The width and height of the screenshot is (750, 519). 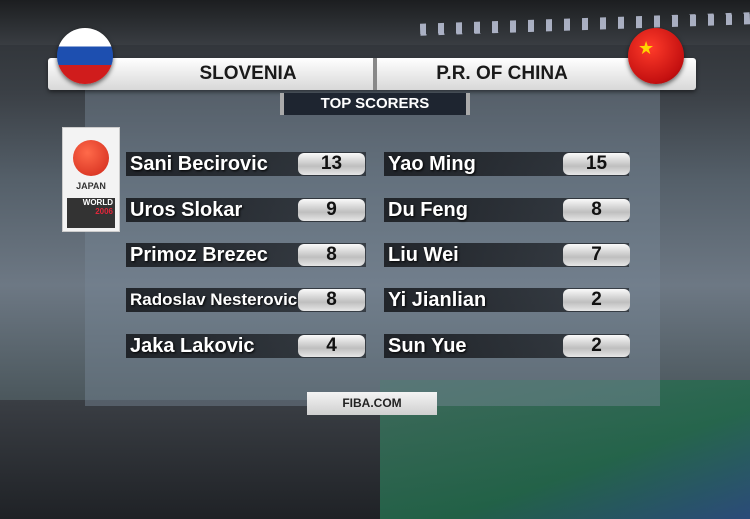 What do you see at coordinates (248, 73) in the screenshot?
I see `home-team-name: SLOVENIA` at bounding box center [248, 73].